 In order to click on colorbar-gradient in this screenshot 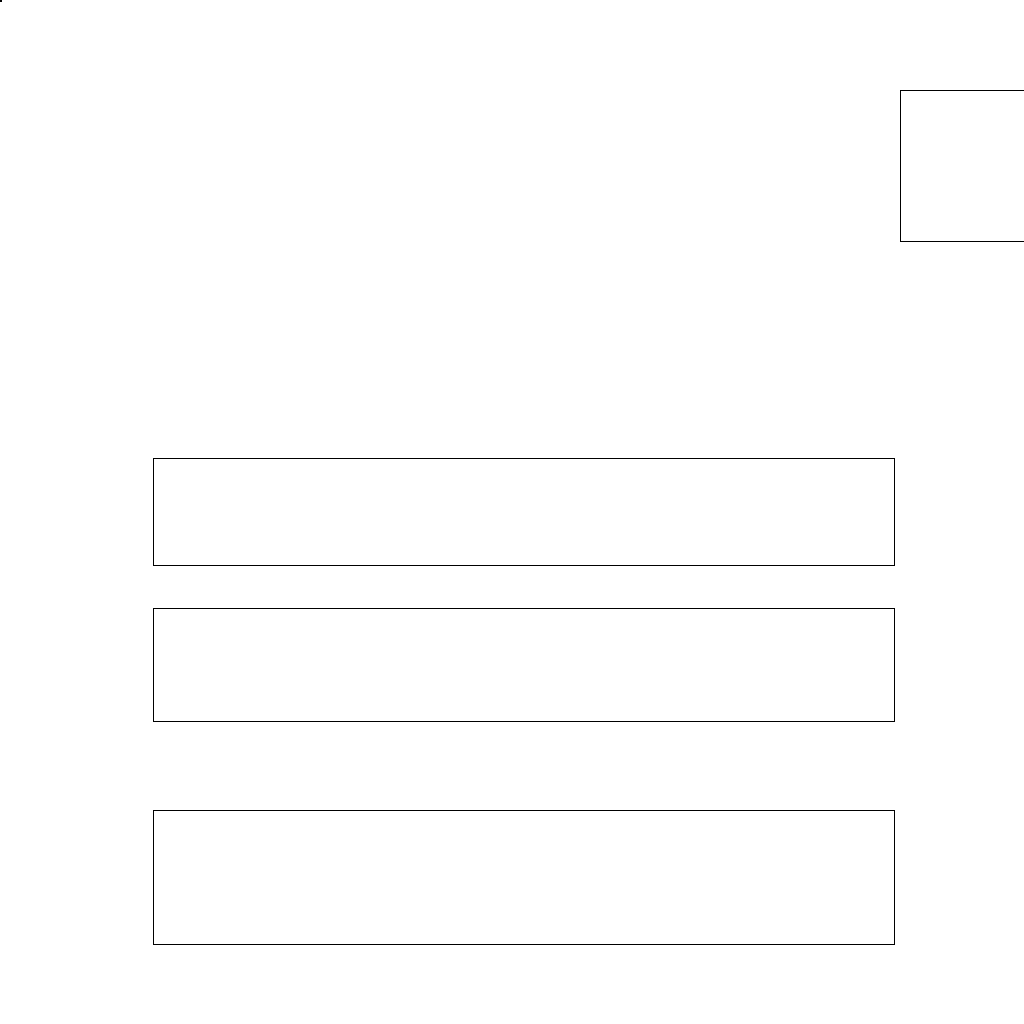, I will do `click(962, 166)`.